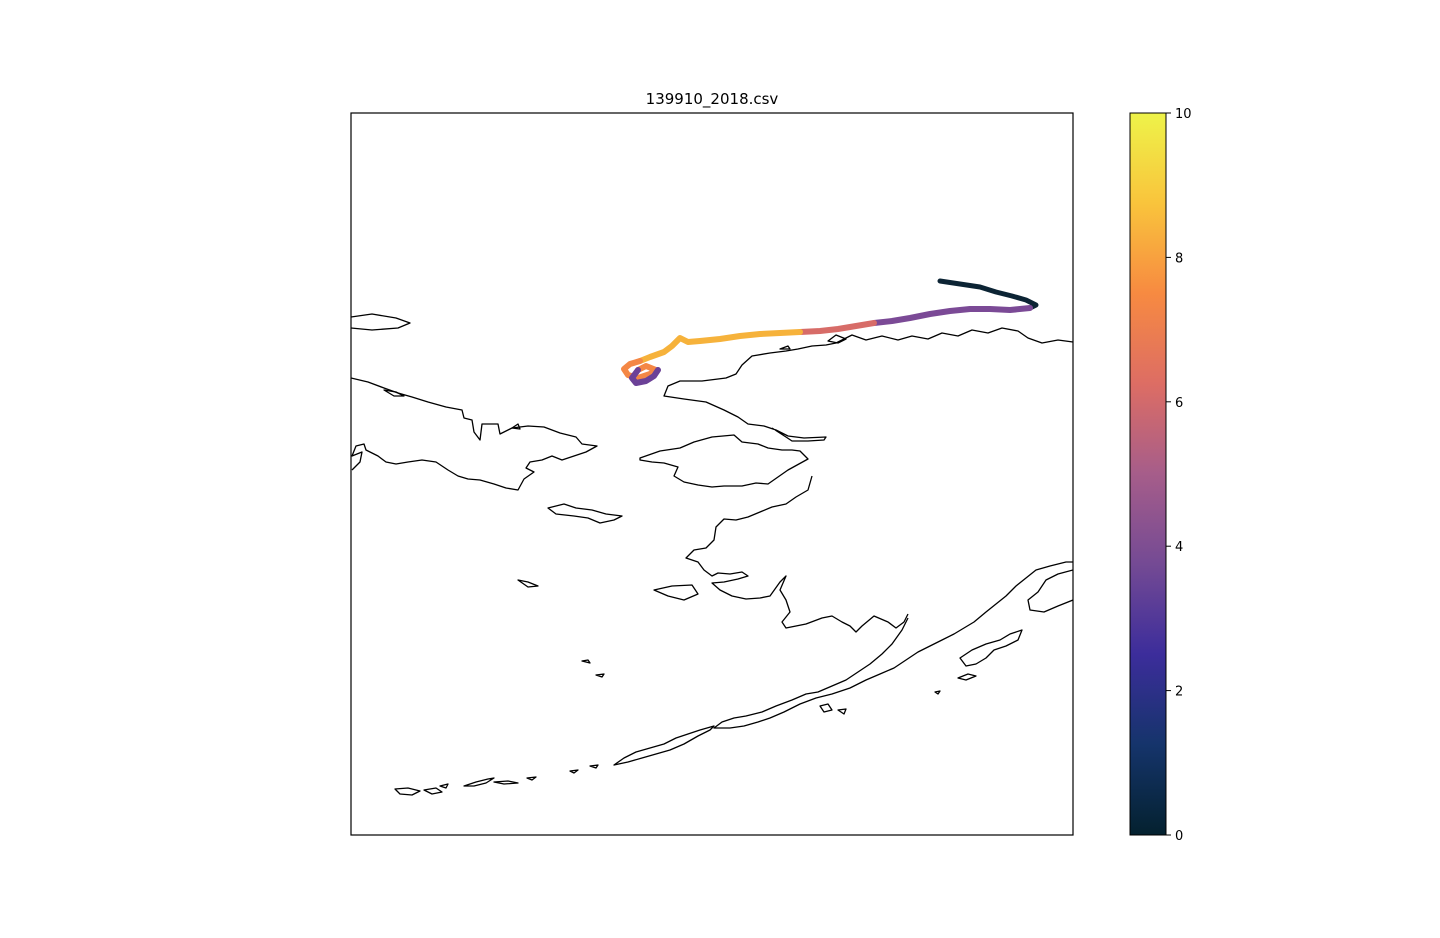 The image size is (1440, 938). Describe the element at coordinates (664, 745) in the screenshot. I see `coastline-aleutians-east` at that location.